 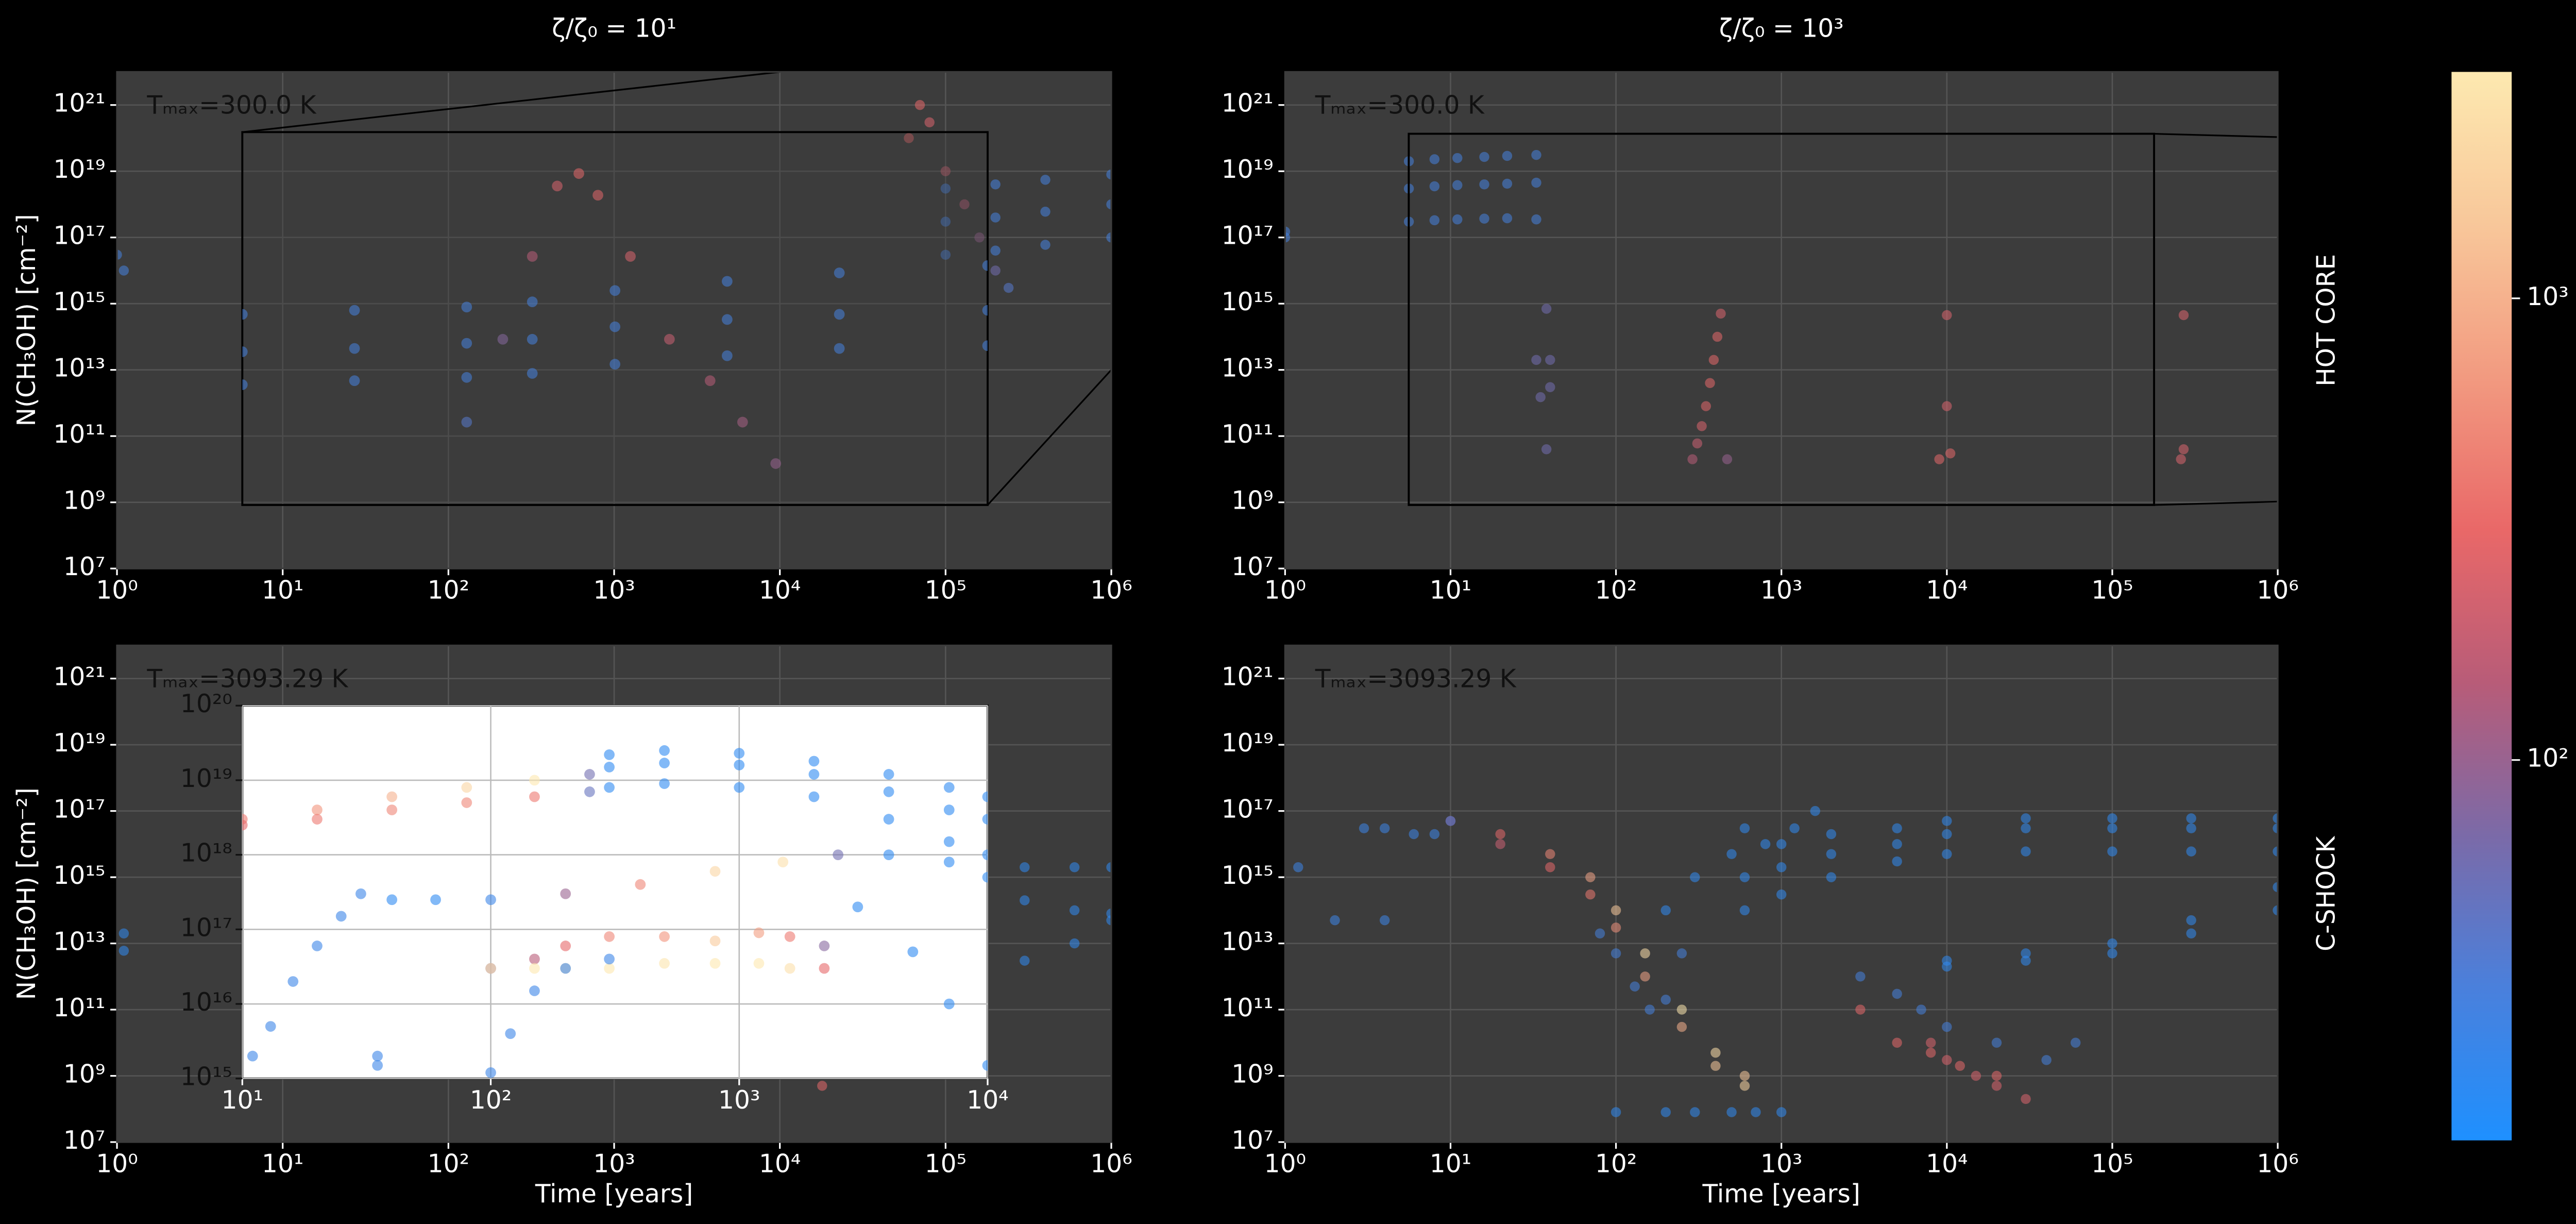 I want to click on x-tick-label: 10⁴, so click(x=1947, y=590).